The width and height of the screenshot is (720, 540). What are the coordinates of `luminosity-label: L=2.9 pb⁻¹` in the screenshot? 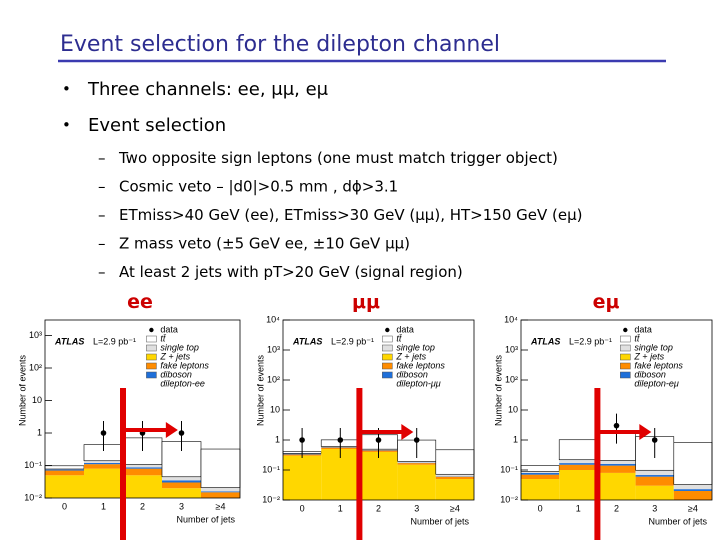 It's located at (352, 341).